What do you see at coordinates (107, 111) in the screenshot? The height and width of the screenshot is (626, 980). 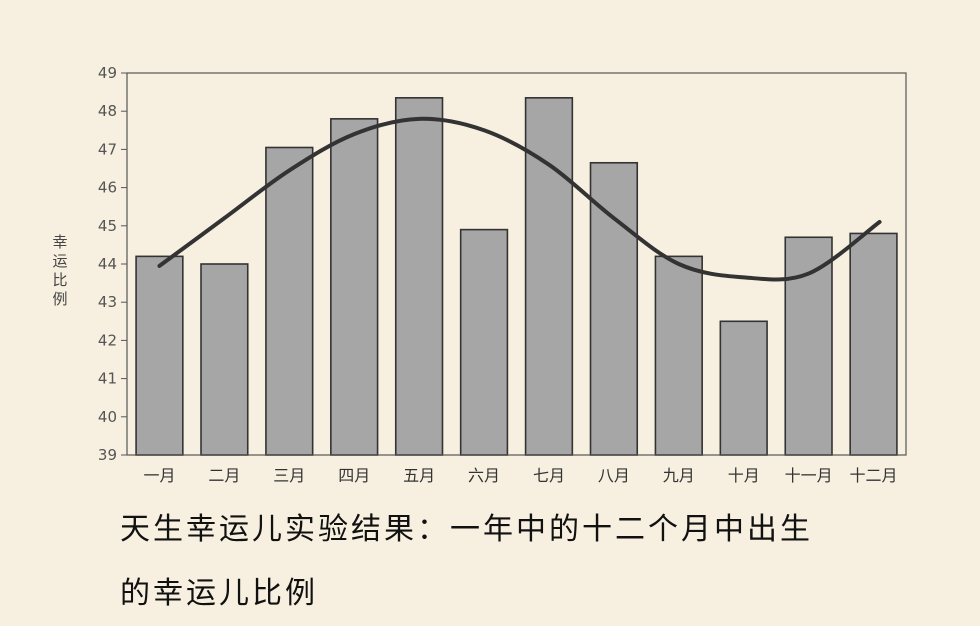 I see `y-tick-label: 48` at bounding box center [107, 111].